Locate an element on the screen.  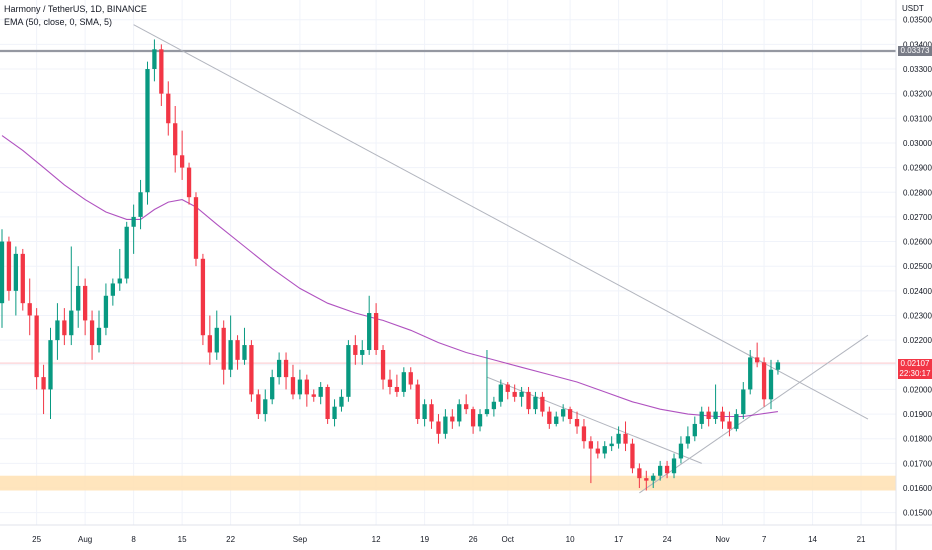
symbol-title: Harmony / TetherUS, 1D, BINANCE is located at coordinates (75, 9).